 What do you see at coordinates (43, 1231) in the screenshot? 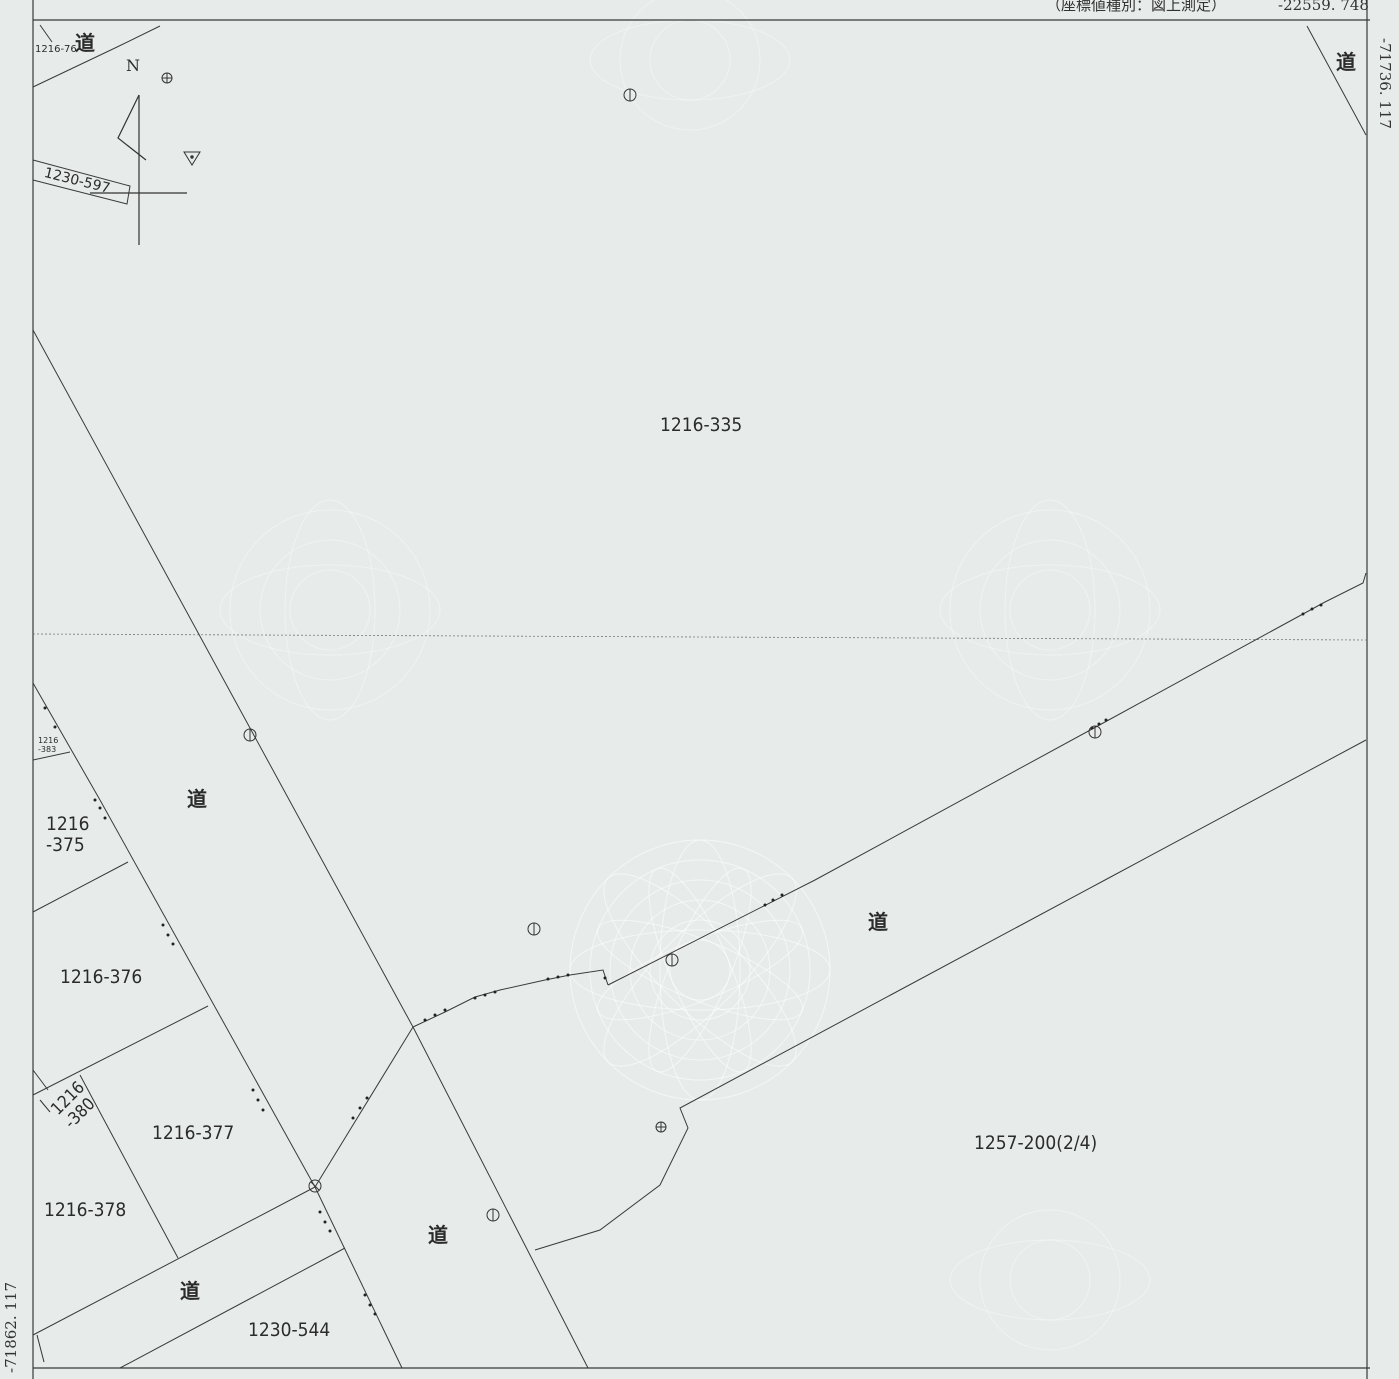
I see `leader-arrows` at bounding box center [43, 1231].